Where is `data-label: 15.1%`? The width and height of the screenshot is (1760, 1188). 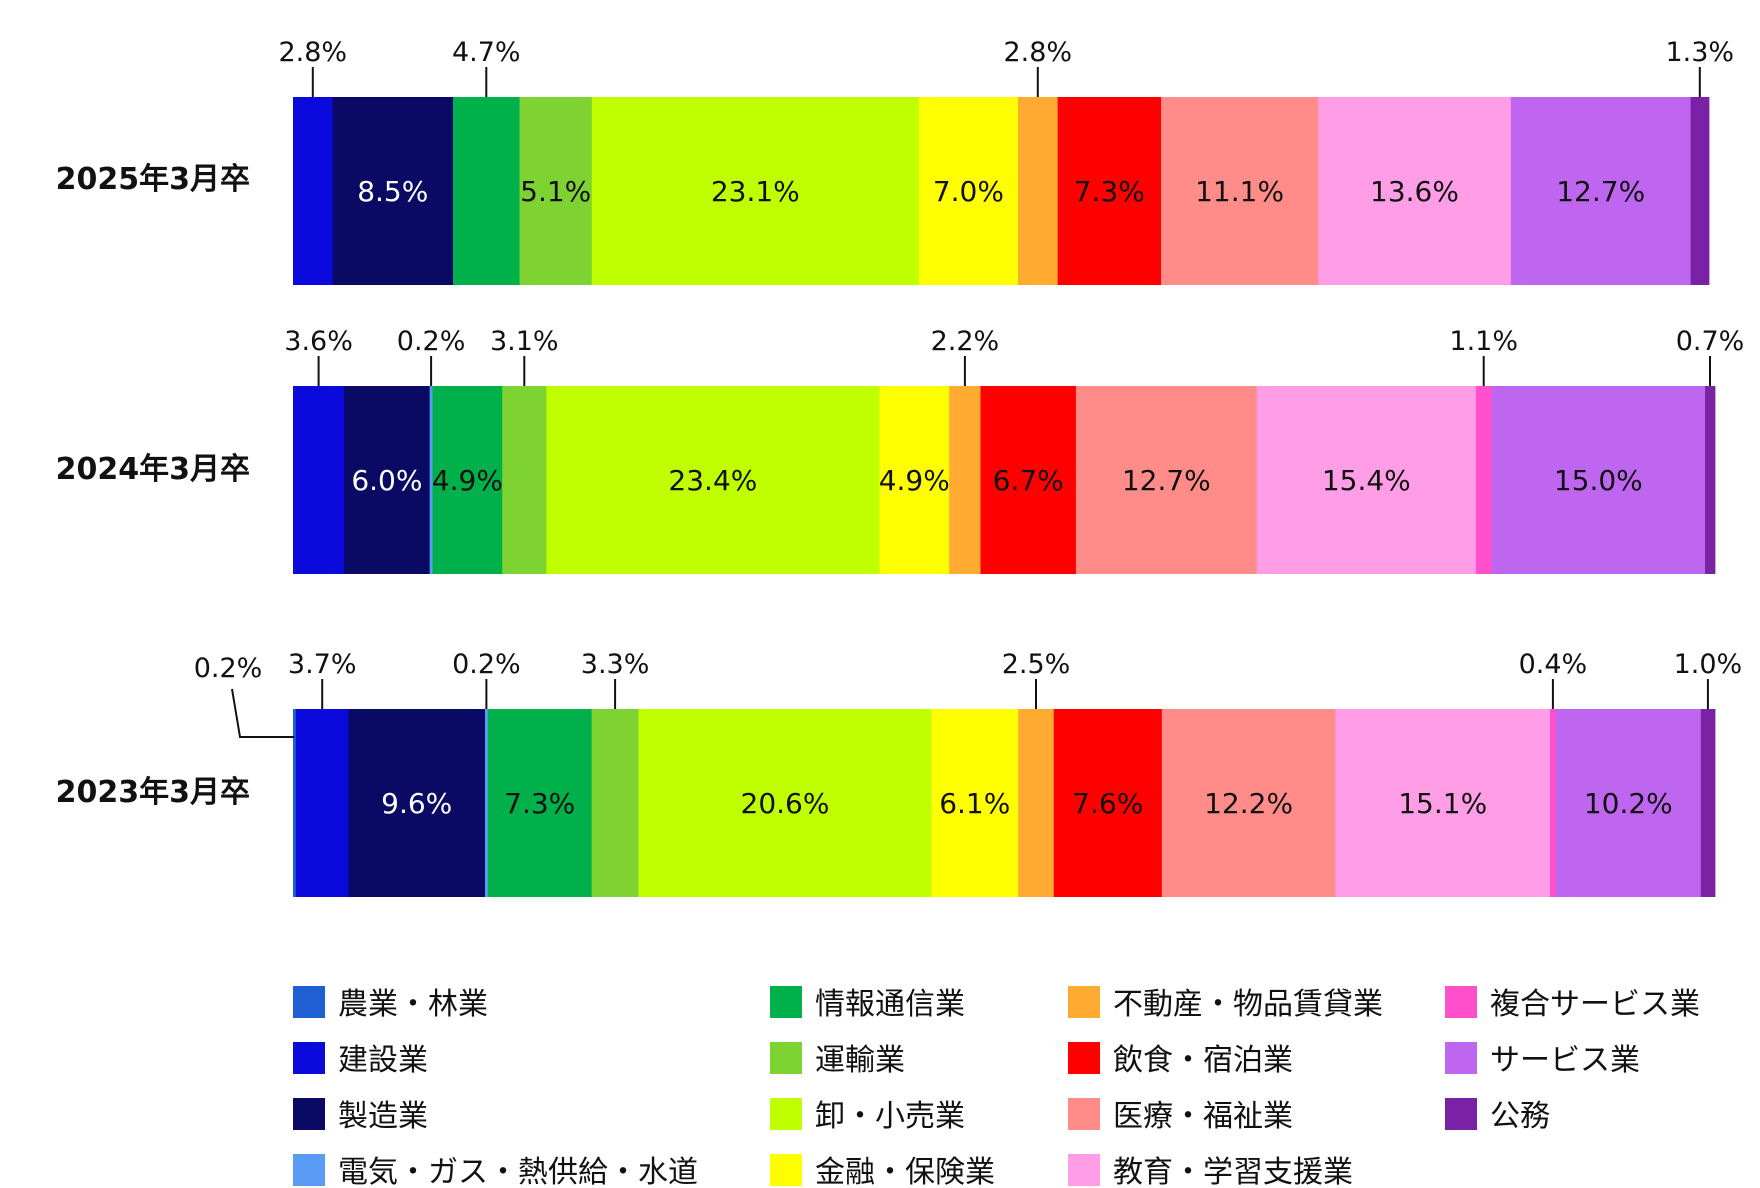
data-label: 15.1% is located at coordinates (1442, 803).